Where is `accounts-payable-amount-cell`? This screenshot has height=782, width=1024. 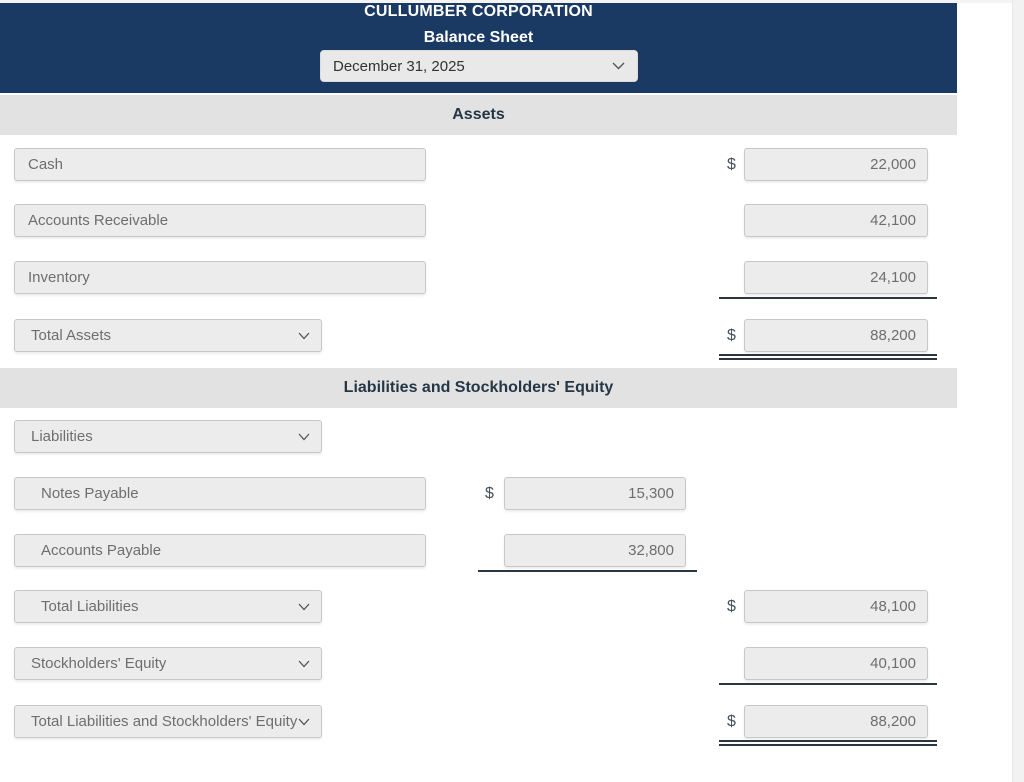 accounts-payable-amount-cell is located at coordinates (587, 553).